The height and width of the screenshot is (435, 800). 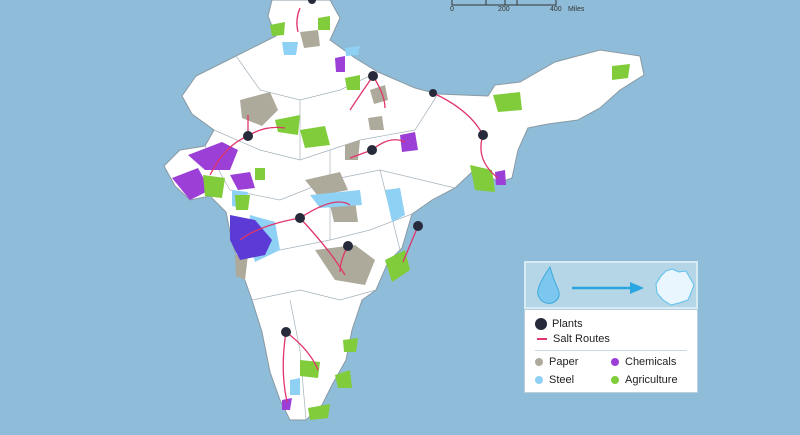 I want to click on legend-divider, so click(x=611, y=350).